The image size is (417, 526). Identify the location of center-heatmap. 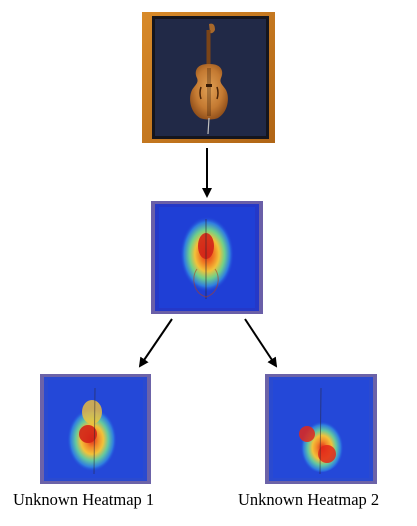
(207, 257).